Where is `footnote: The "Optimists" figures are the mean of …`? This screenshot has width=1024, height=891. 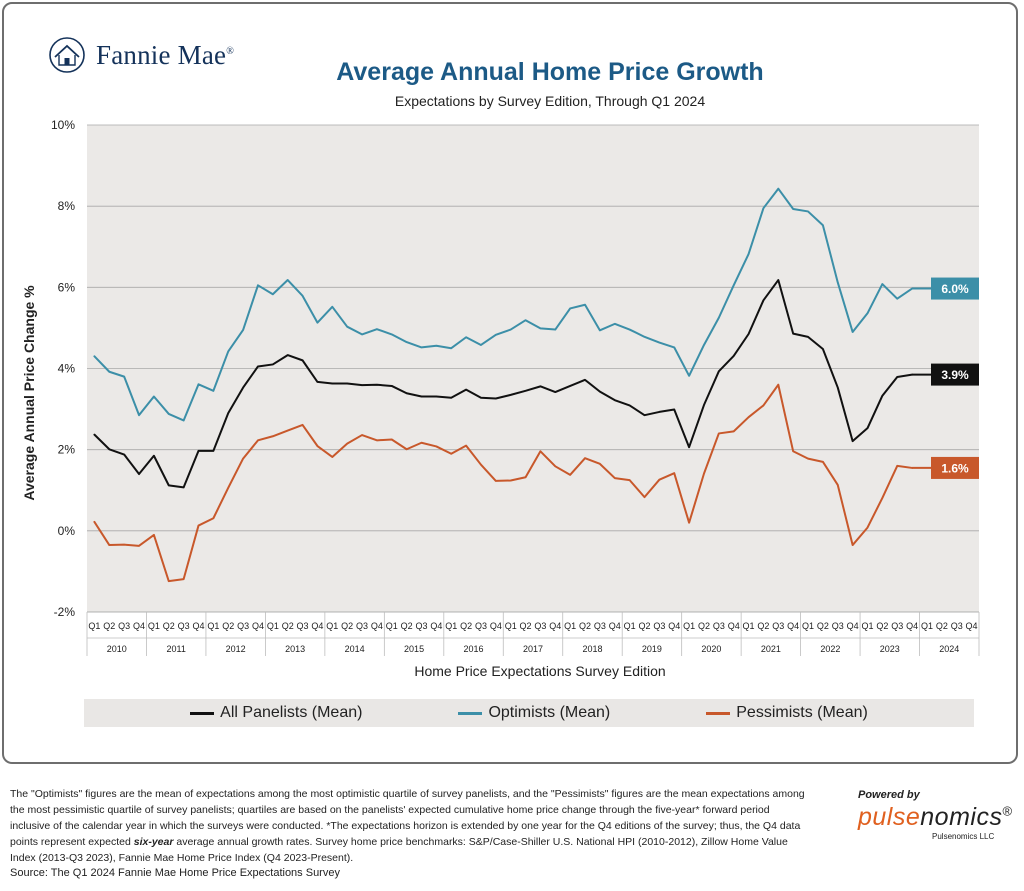
footnote: The "Optimists" figures are the mean of … is located at coordinates (407, 826).